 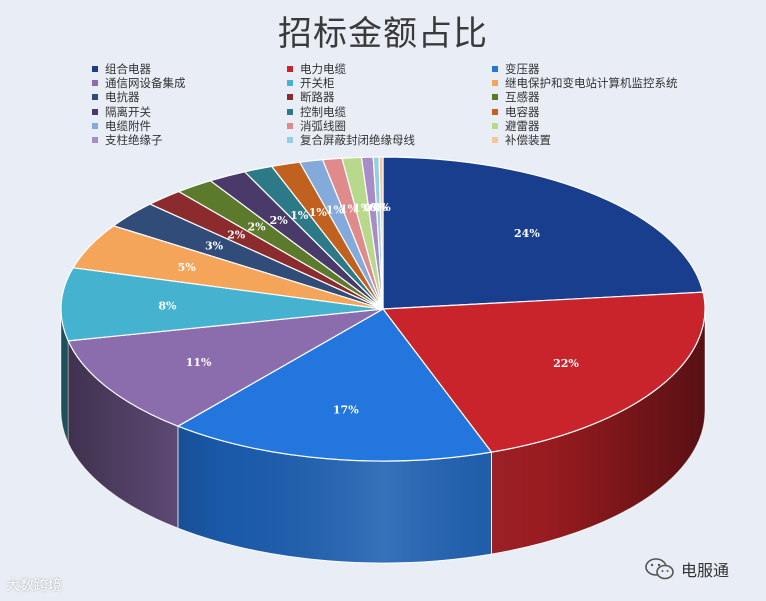 What do you see at coordinates (317, 83) in the screenshot?
I see `legend-label: 开关柜` at bounding box center [317, 83].